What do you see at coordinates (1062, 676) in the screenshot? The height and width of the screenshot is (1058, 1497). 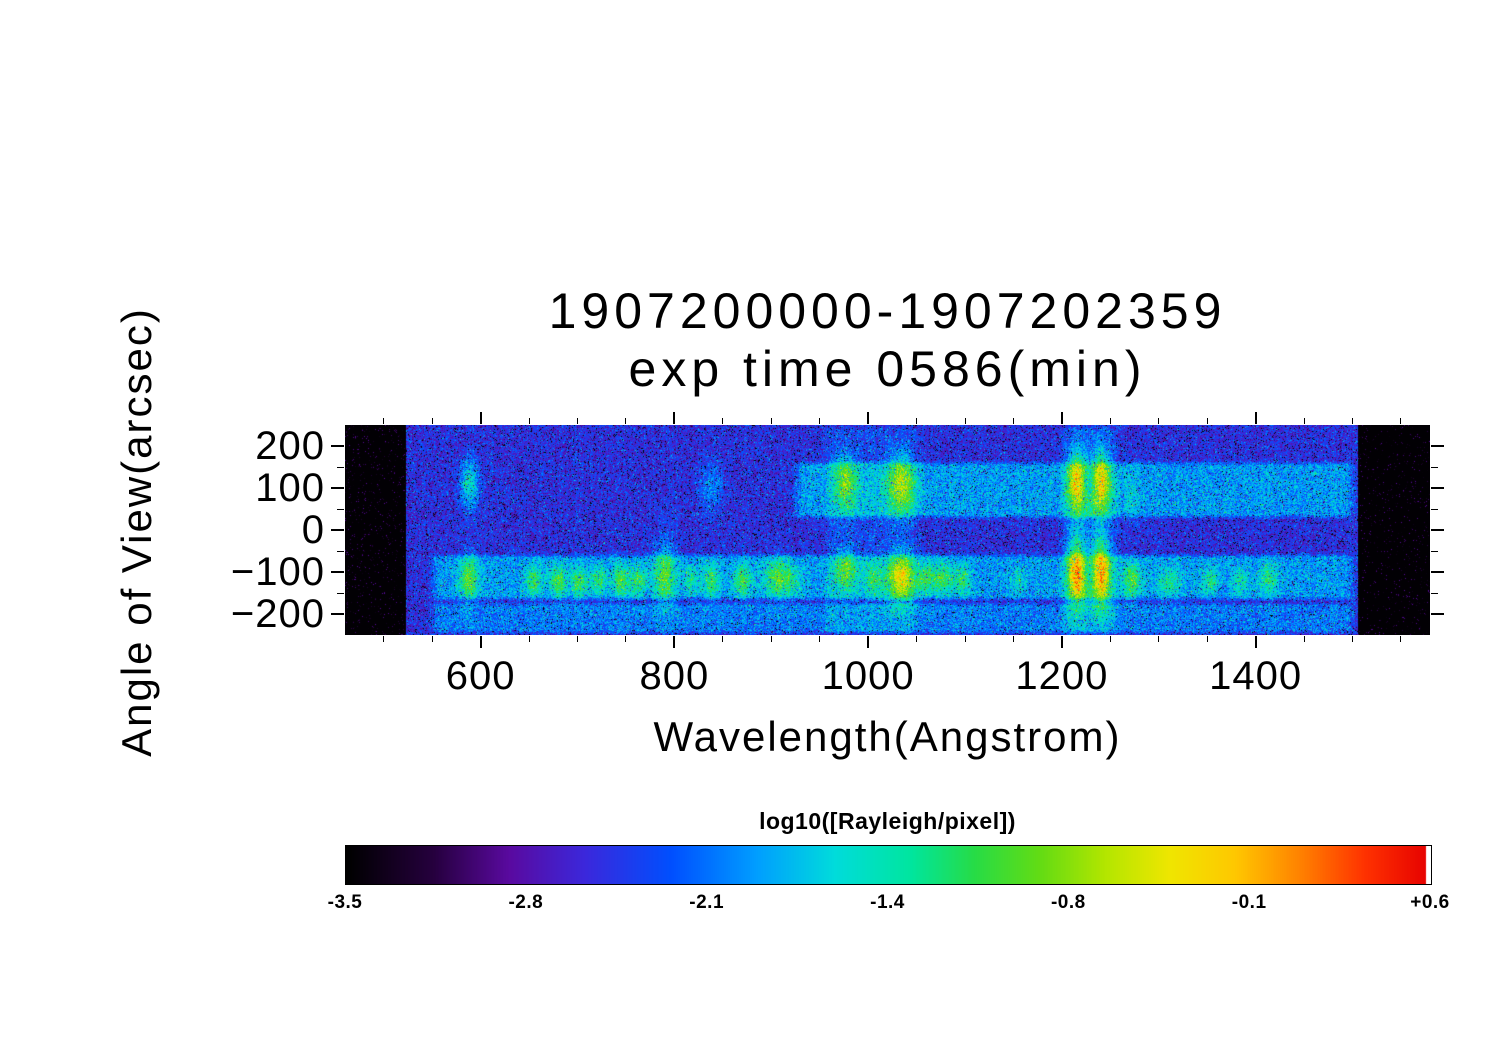 I see `x-tick-label: 1200` at bounding box center [1062, 676].